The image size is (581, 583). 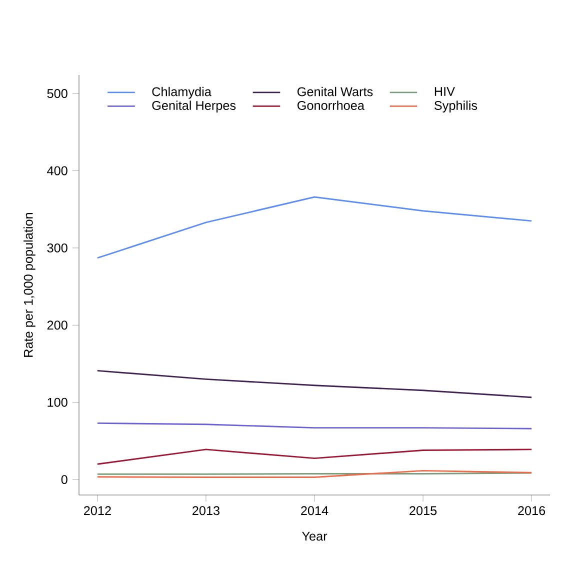 I want to click on y-tick-label: 0, so click(x=64, y=479).